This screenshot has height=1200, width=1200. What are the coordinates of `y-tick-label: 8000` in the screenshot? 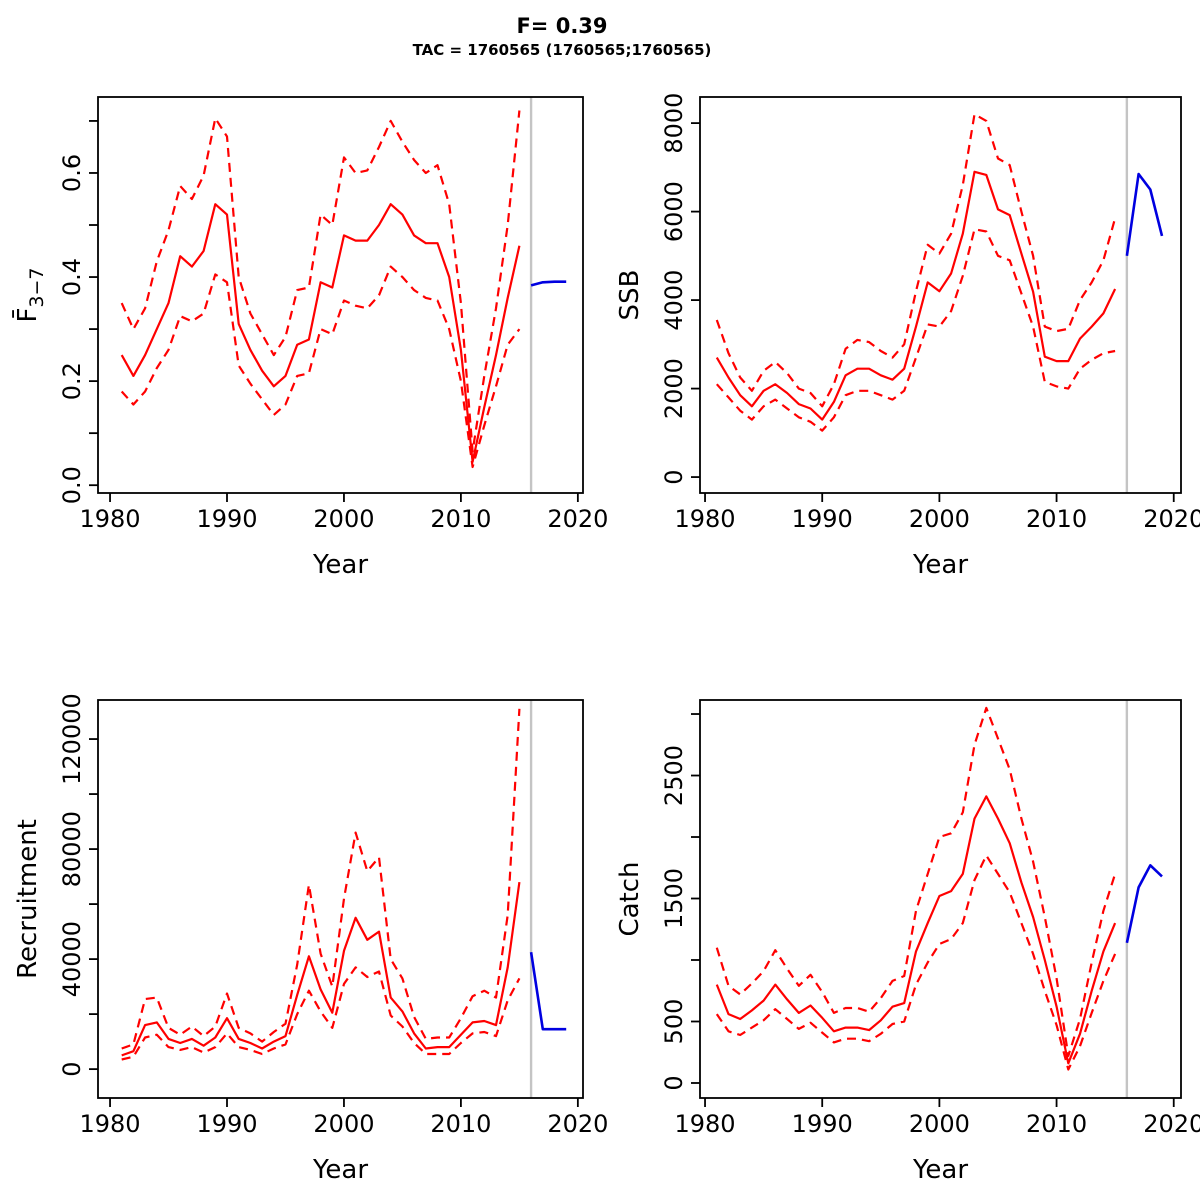 It's located at (674, 123).